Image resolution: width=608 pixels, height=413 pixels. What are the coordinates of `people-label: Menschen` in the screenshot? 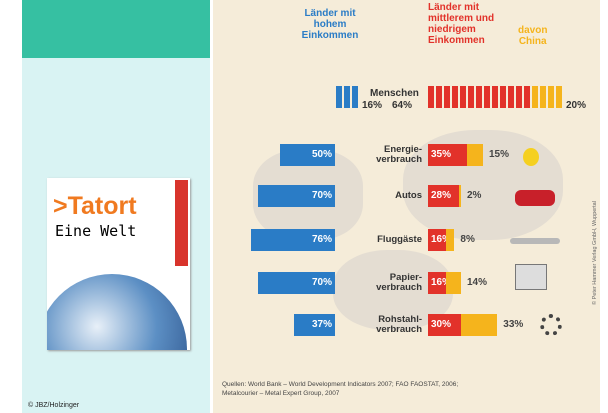 It's located at (394, 93).